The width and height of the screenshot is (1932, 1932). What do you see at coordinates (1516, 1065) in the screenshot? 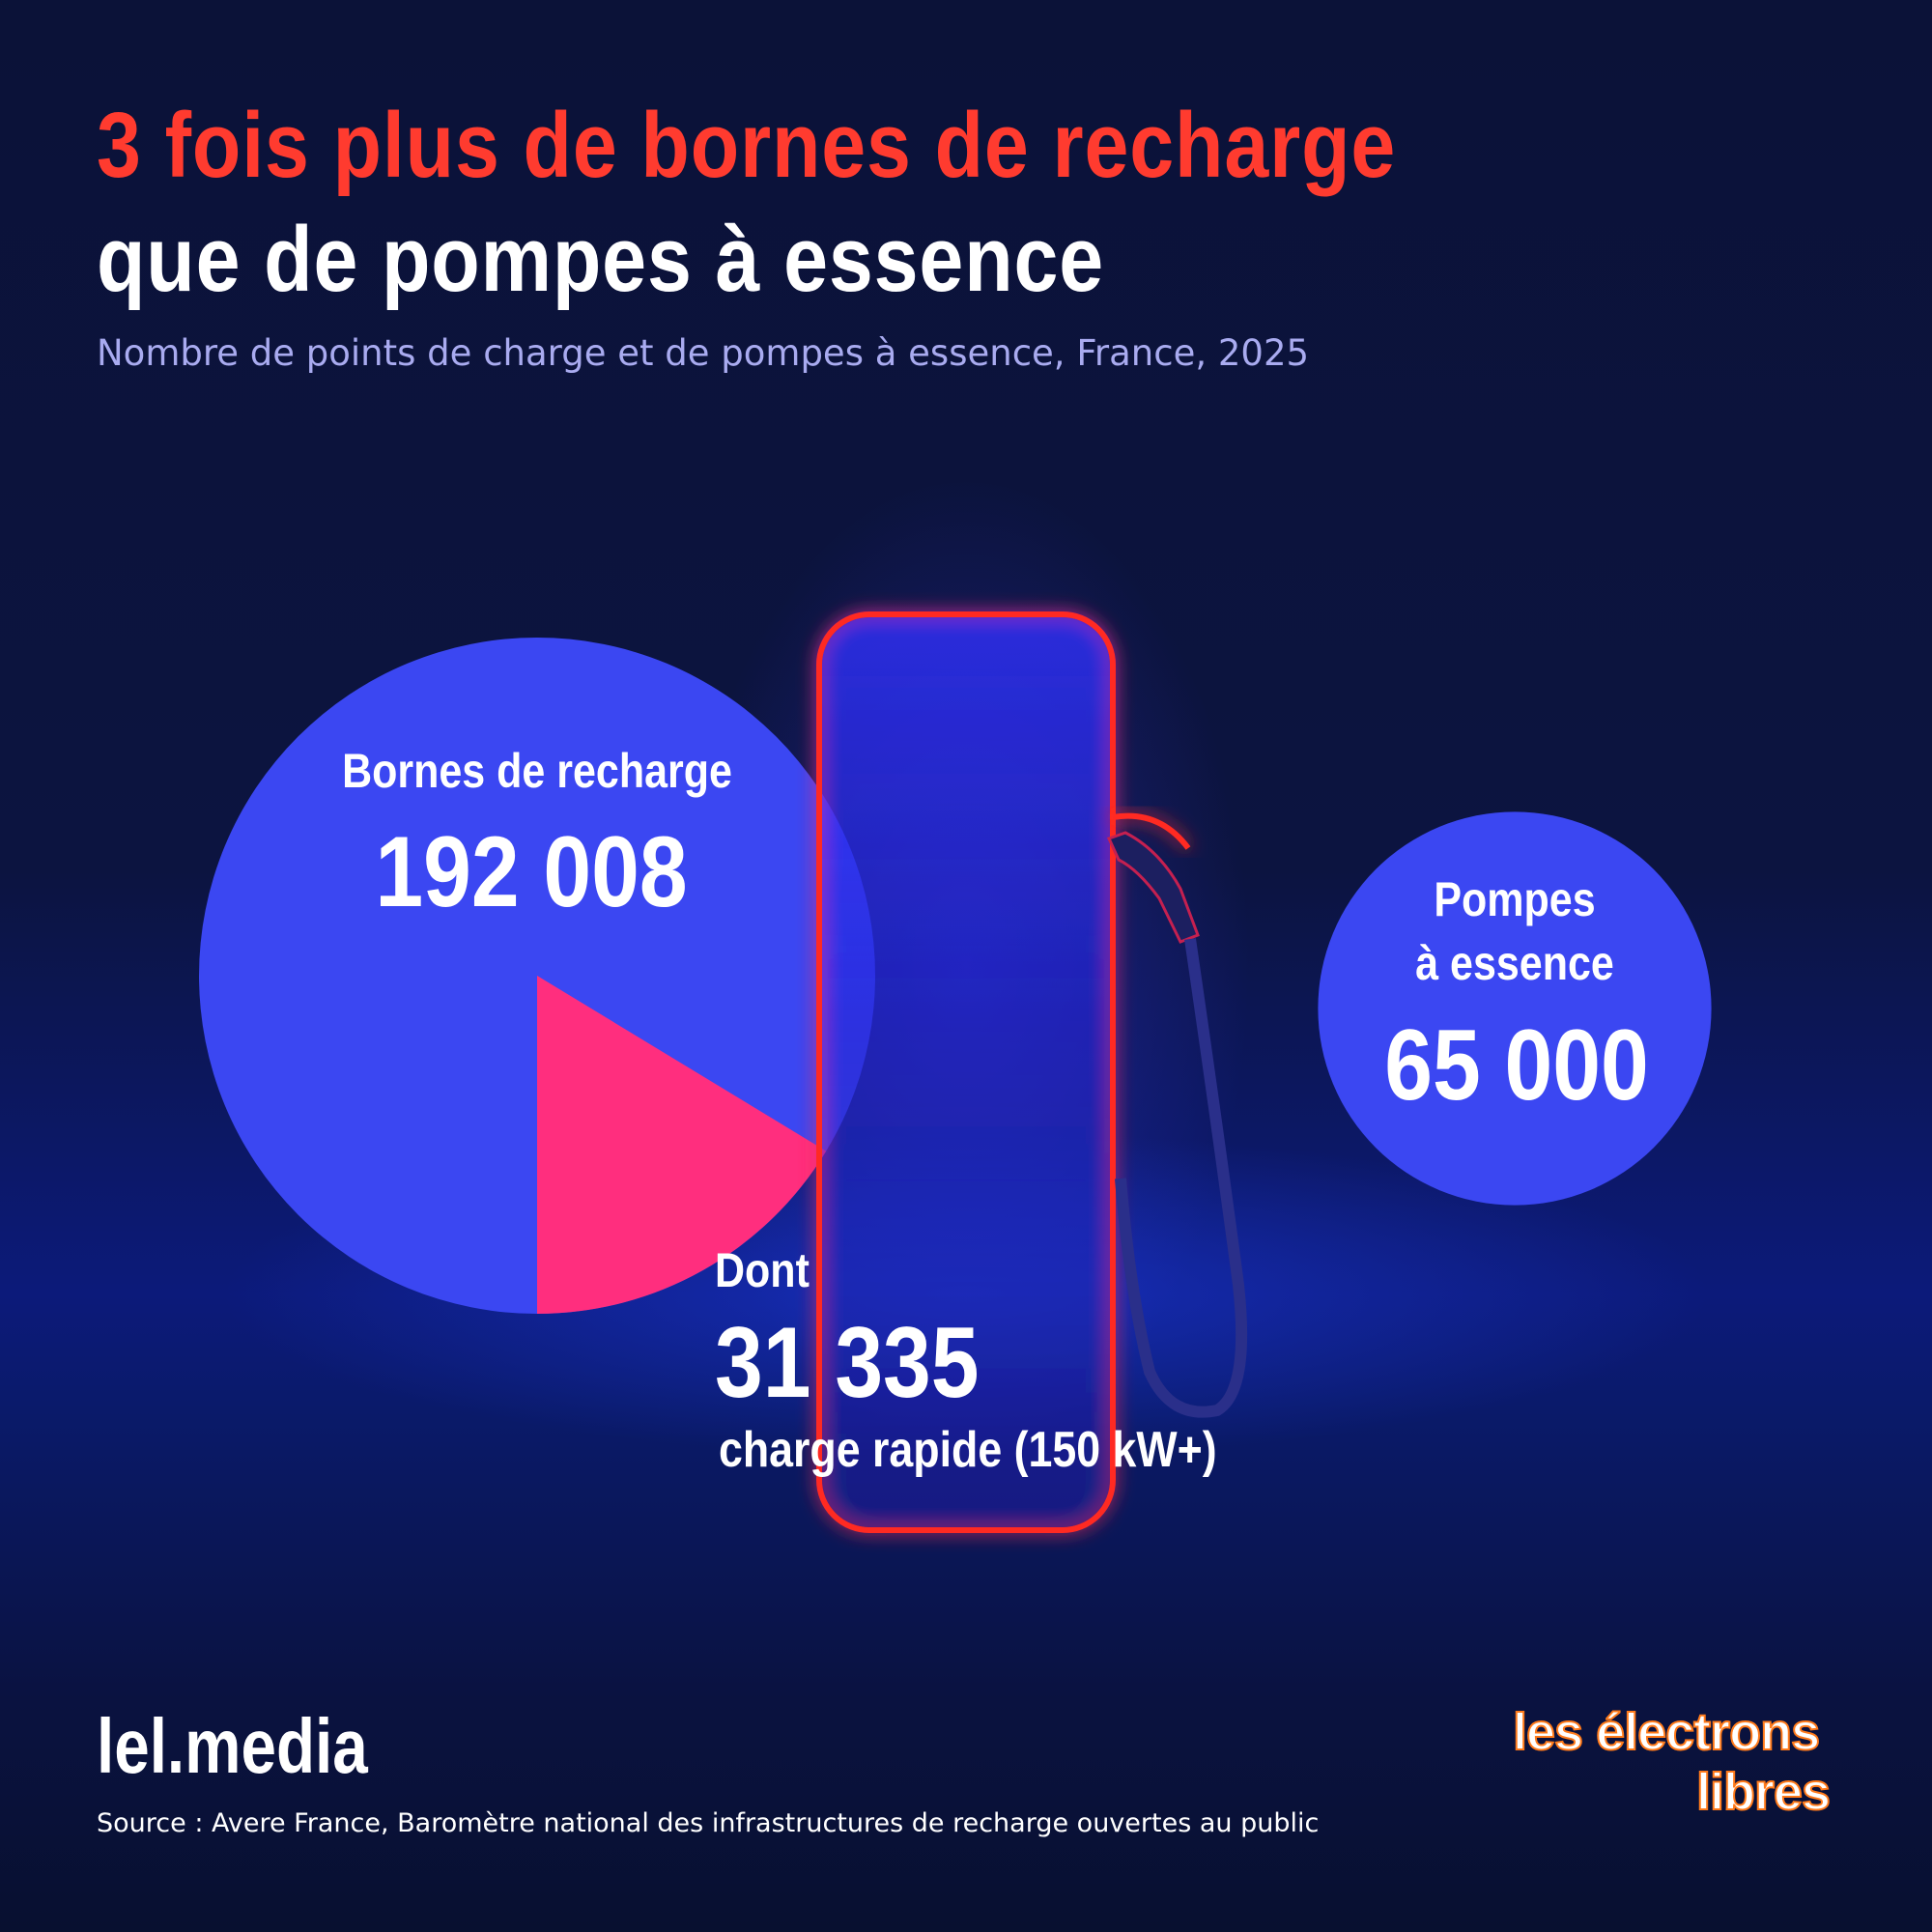
I see `pompes-value: 65 000` at bounding box center [1516, 1065].